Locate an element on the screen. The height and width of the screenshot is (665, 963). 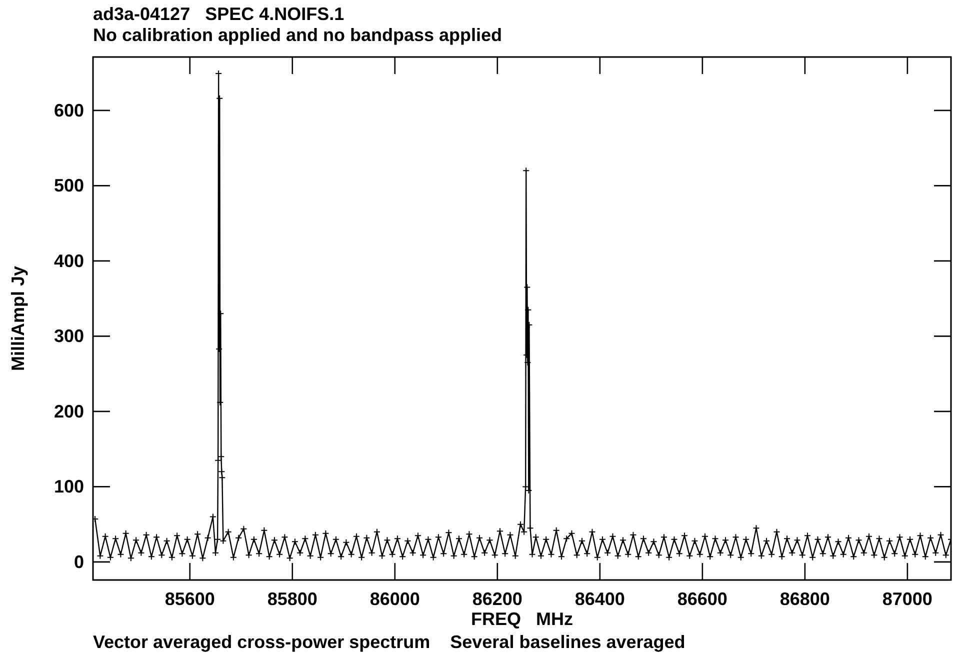
x-tick-label: 85600 is located at coordinates (189, 599).